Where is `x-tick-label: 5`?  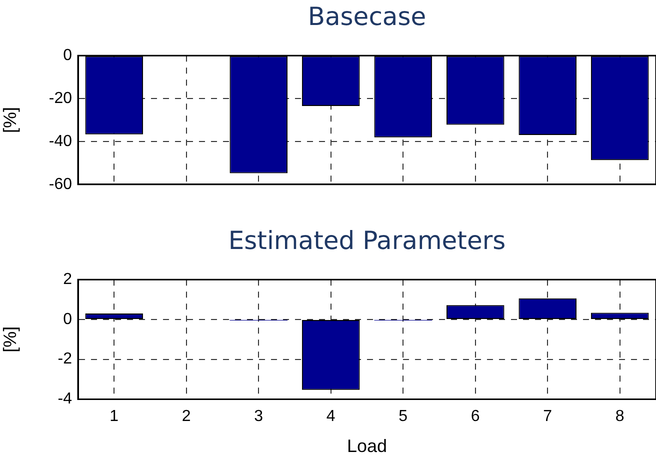
x-tick-label: 5 is located at coordinates (403, 417).